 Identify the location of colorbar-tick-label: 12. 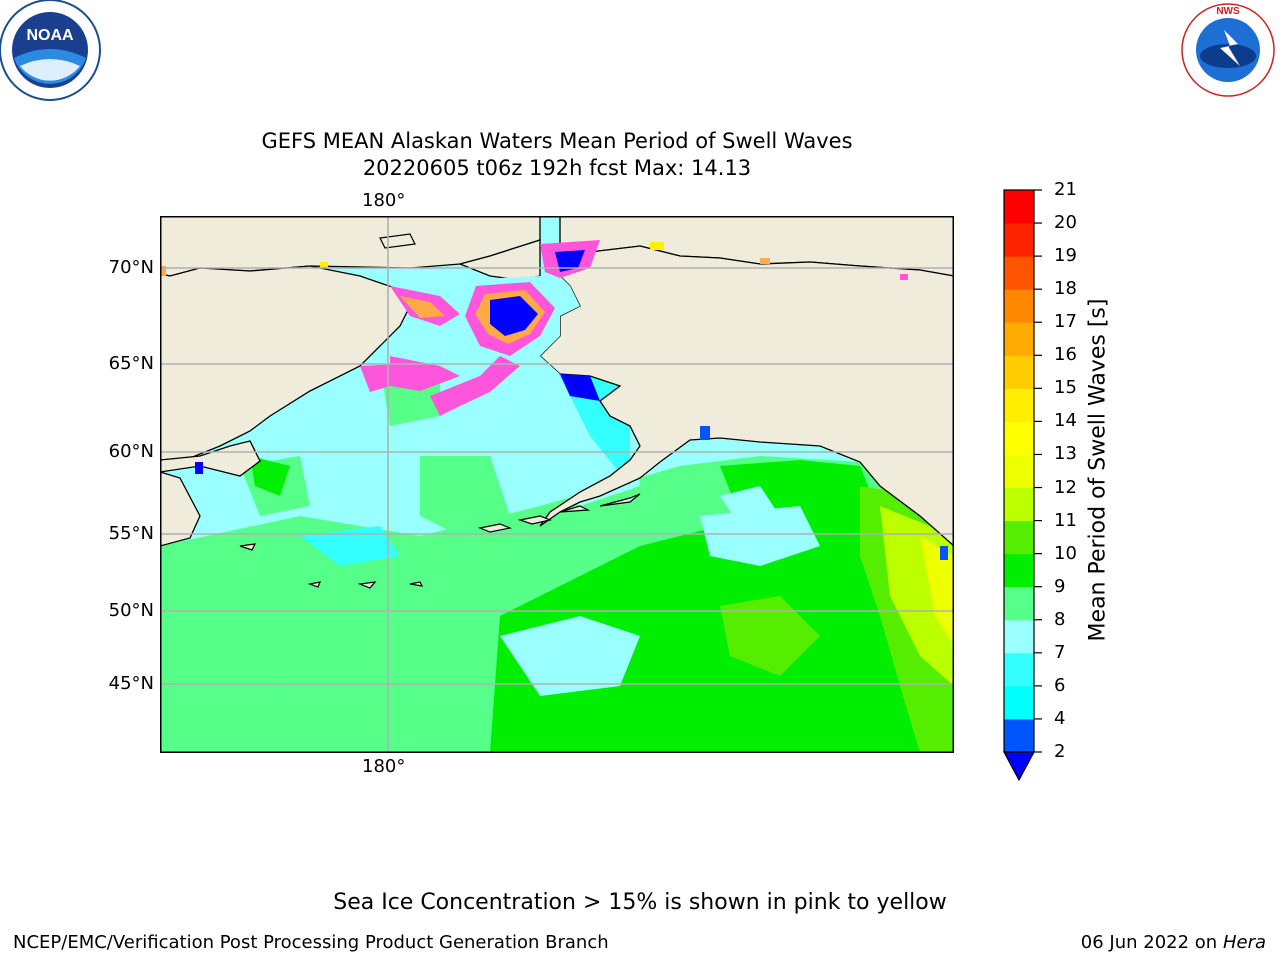
(1065, 487).